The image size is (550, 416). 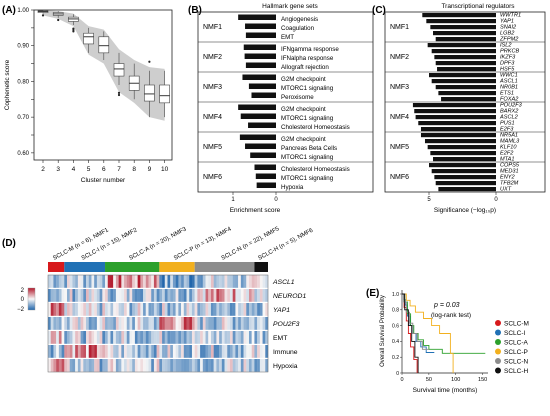 What do you see at coordinates (496, 200) in the screenshot?
I see `panel-c-x-tick-0: 0` at bounding box center [496, 200].